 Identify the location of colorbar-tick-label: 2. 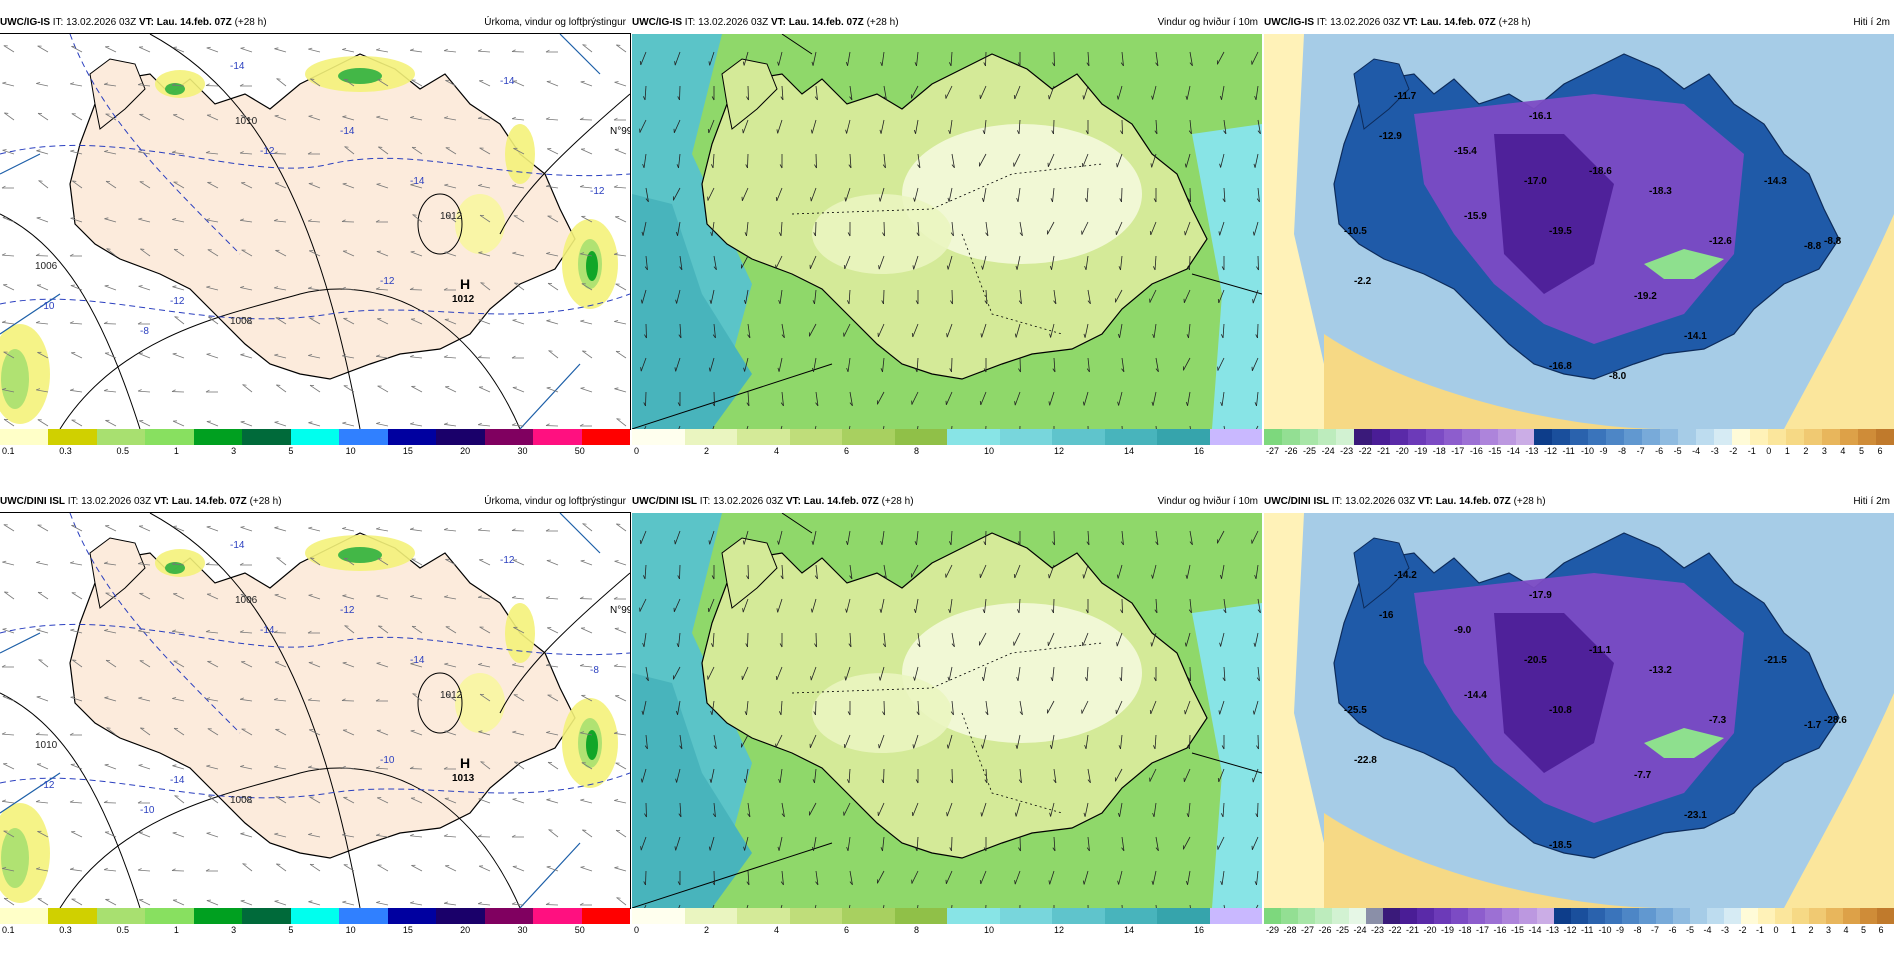
(706, 451).